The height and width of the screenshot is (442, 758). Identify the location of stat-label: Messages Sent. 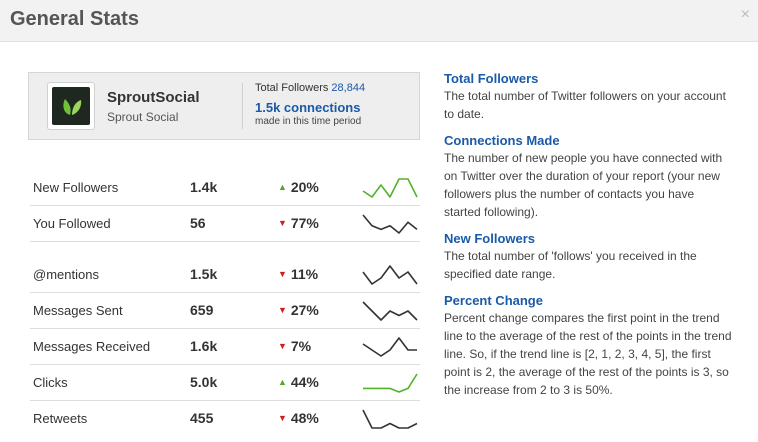
(78, 310).